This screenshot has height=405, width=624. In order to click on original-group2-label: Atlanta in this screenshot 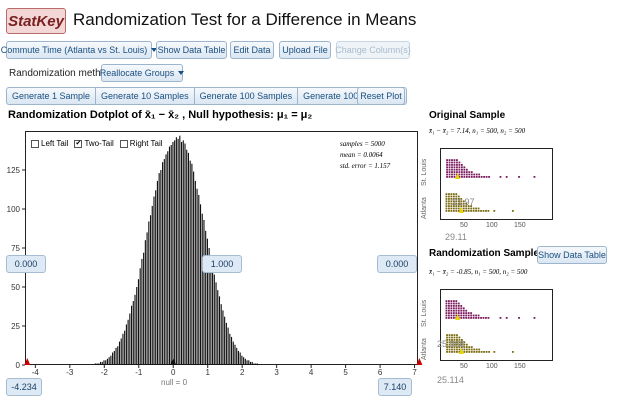, I will do `click(424, 208)`.